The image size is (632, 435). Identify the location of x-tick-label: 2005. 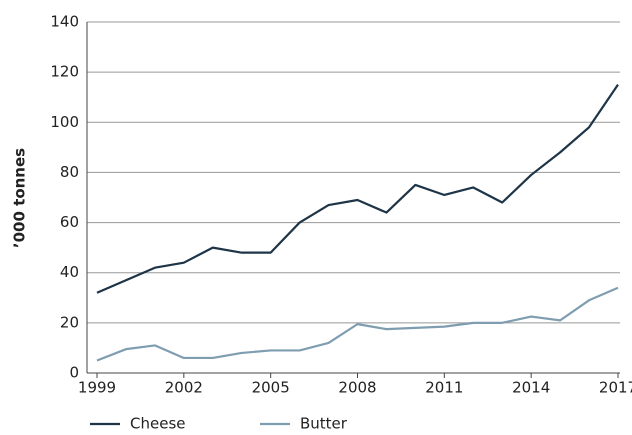
(271, 388).